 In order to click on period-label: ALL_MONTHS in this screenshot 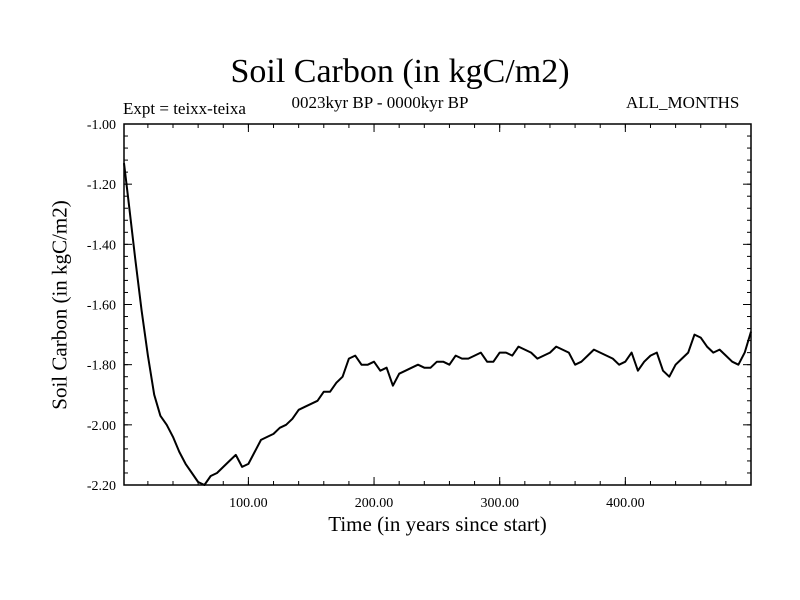, I will do `click(683, 102)`.